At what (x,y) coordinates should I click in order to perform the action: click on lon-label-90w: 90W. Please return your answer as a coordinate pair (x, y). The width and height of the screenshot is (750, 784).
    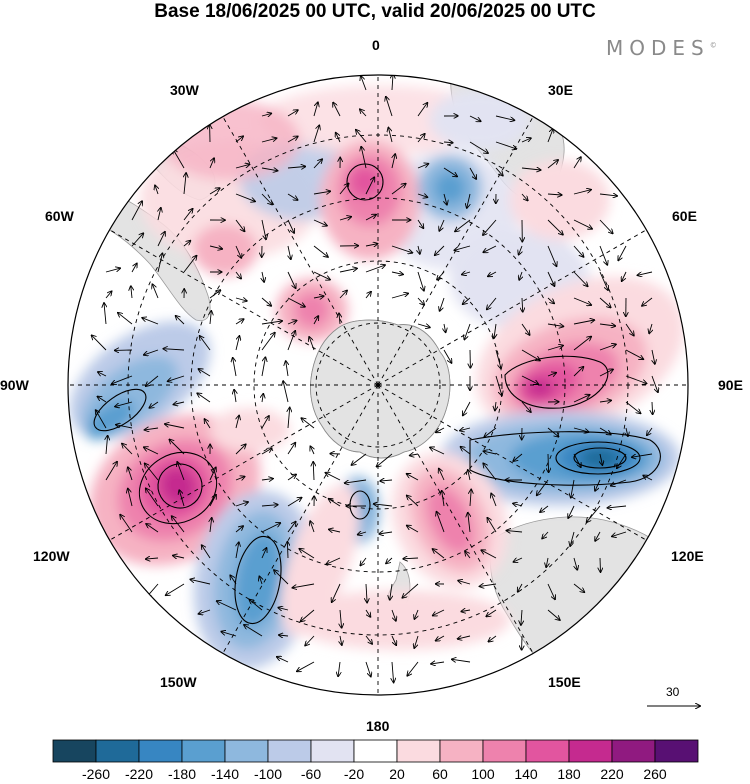
    Looking at the image, I should click on (14, 385).